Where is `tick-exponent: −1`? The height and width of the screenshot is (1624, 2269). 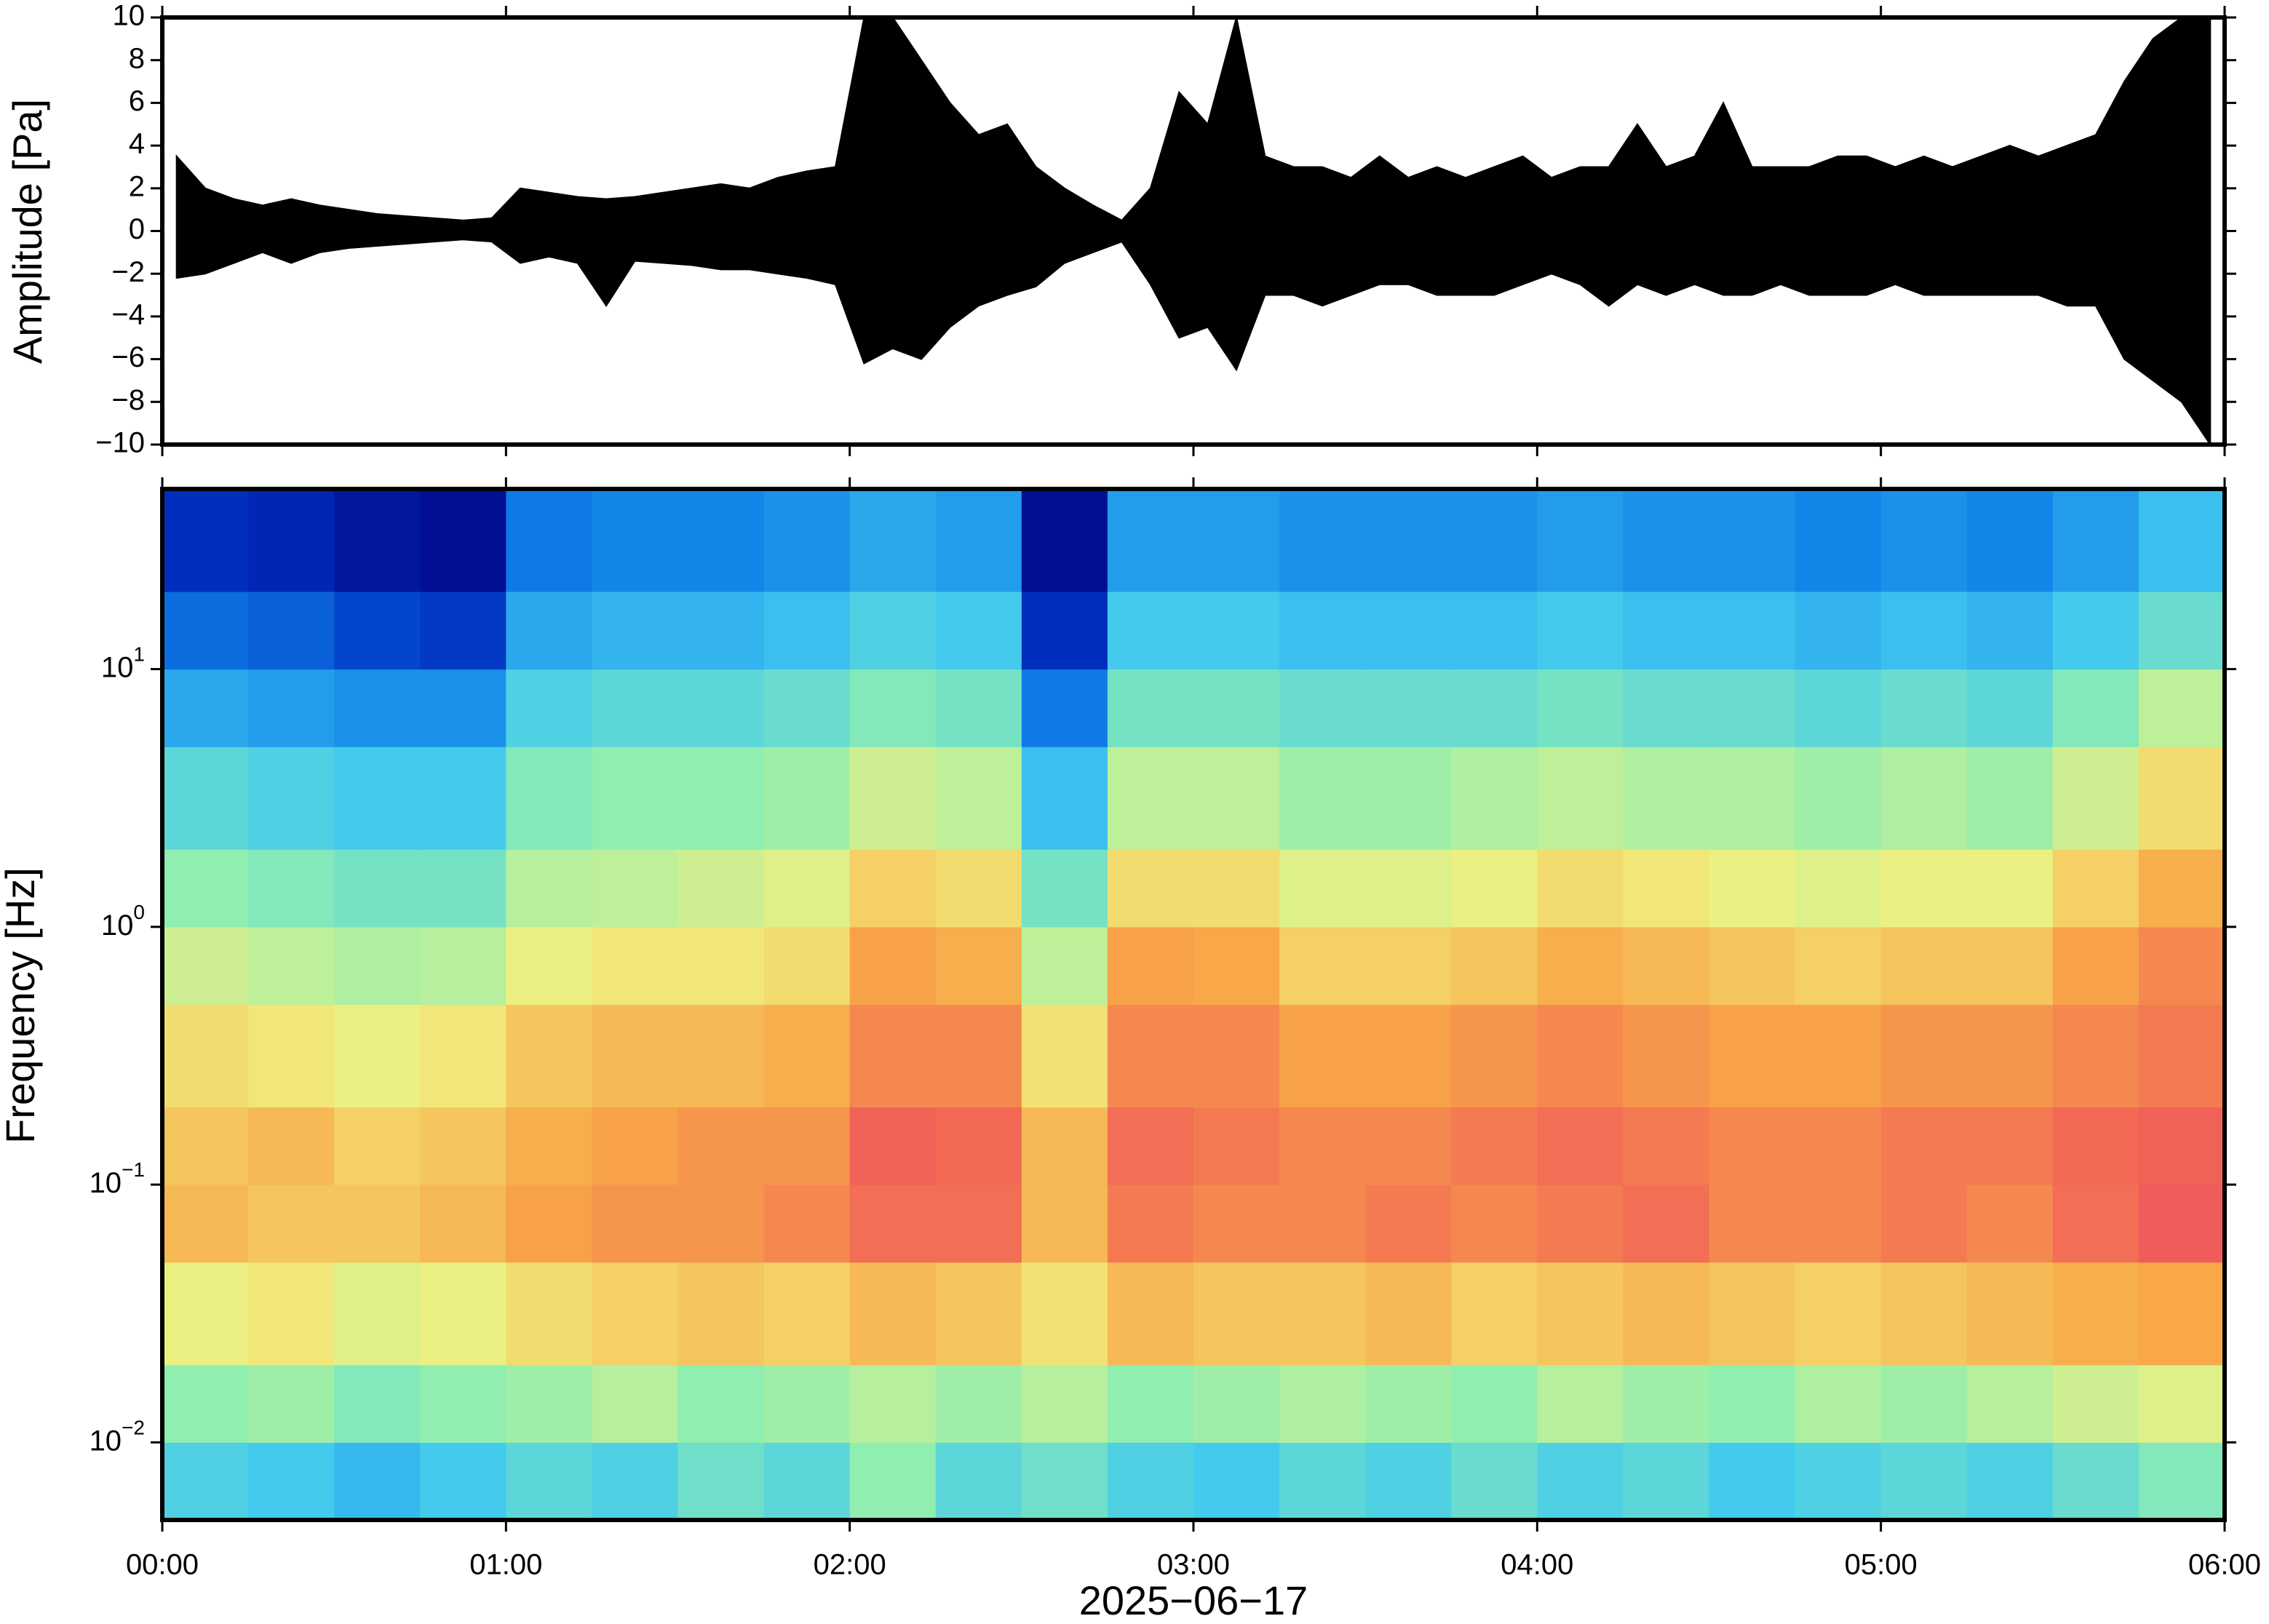 tick-exponent: −1 is located at coordinates (133, 1170).